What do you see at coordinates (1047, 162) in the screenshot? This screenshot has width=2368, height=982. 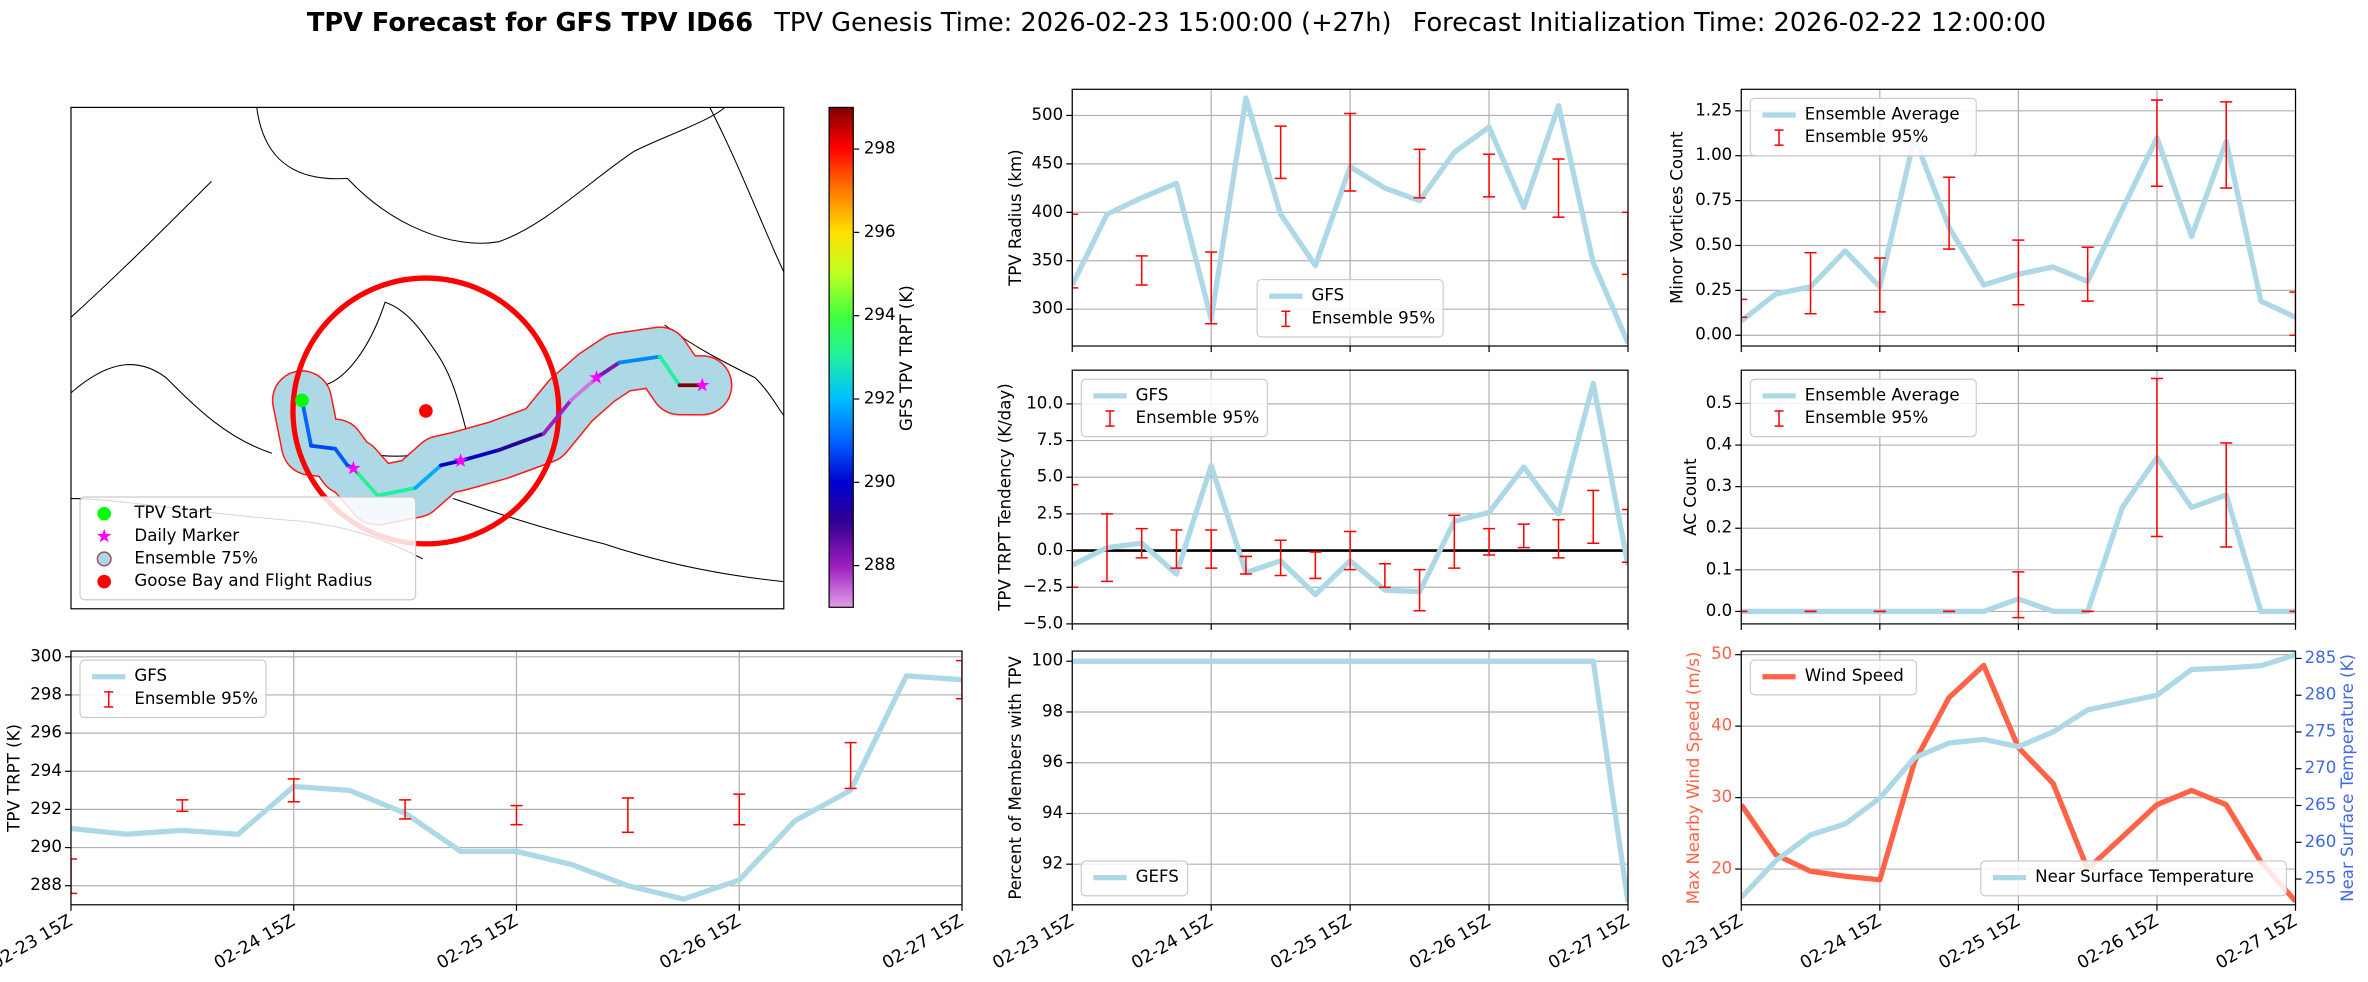 I see `y-tick-label: 450` at bounding box center [1047, 162].